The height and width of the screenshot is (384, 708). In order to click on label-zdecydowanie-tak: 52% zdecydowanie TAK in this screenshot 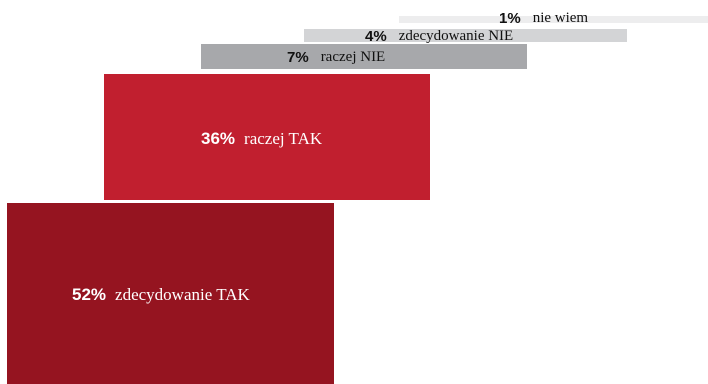, I will do `click(161, 294)`.